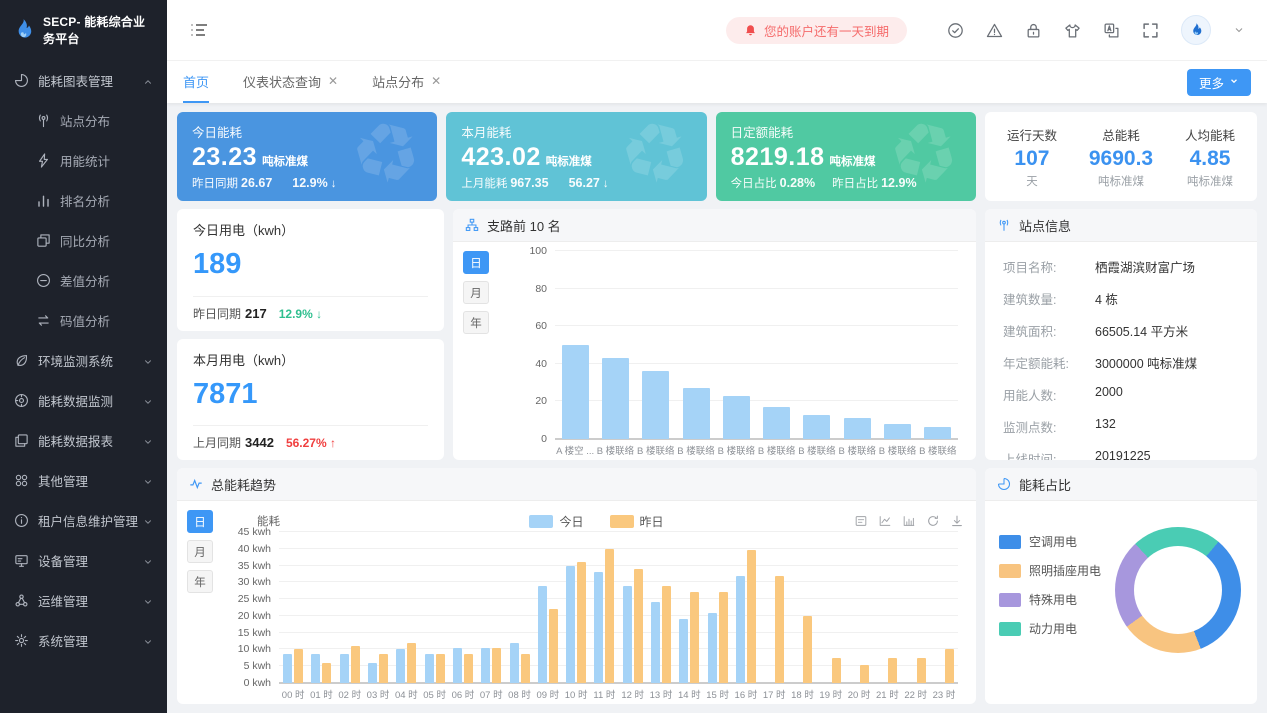 This screenshot has width=1267, height=713. I want to click on legend-item-空调用电: 空调用电, so click(1050, 541).